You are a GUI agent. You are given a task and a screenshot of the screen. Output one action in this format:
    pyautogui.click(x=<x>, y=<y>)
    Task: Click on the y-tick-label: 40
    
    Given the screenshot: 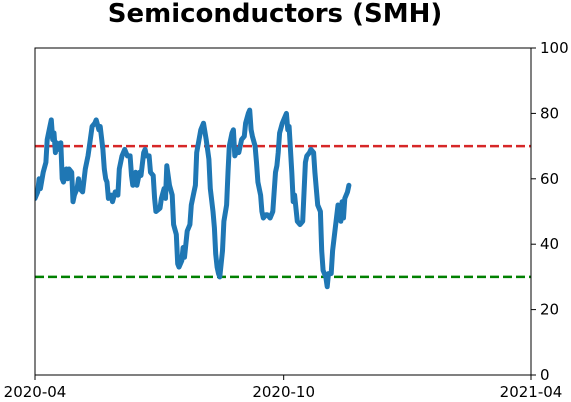 What is the action you would take?
    pyautogui.click(x=549, y=244)
    